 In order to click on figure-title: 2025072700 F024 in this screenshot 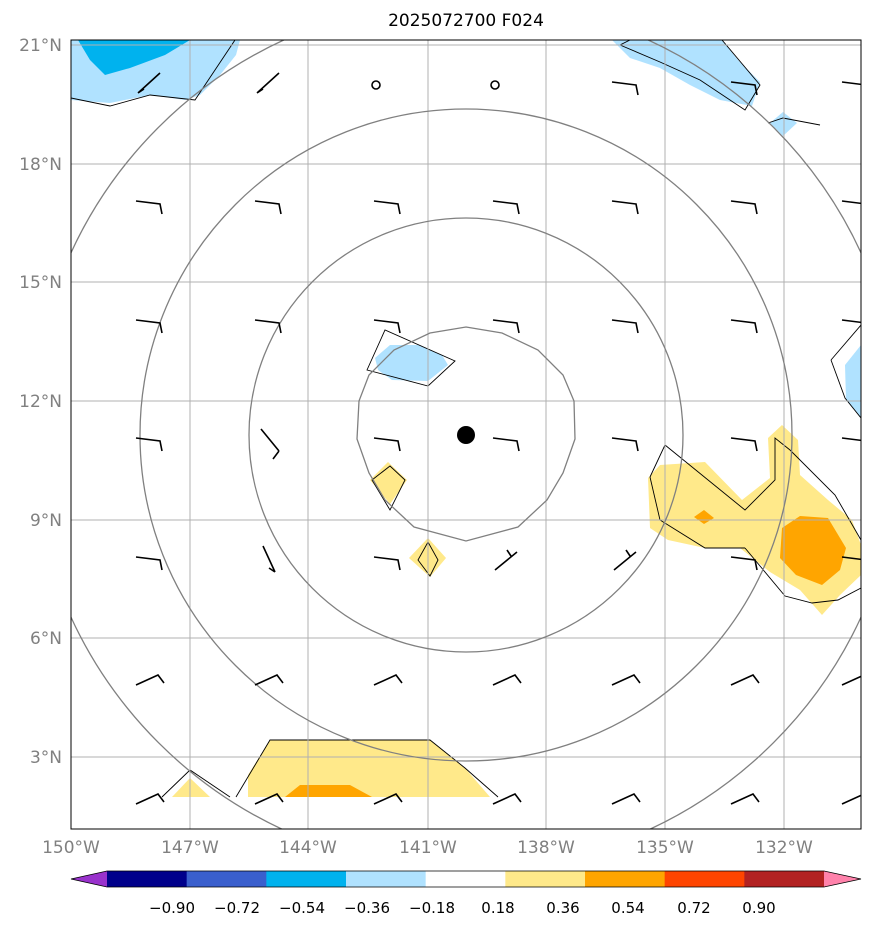, I will do `click(466, 21)`.